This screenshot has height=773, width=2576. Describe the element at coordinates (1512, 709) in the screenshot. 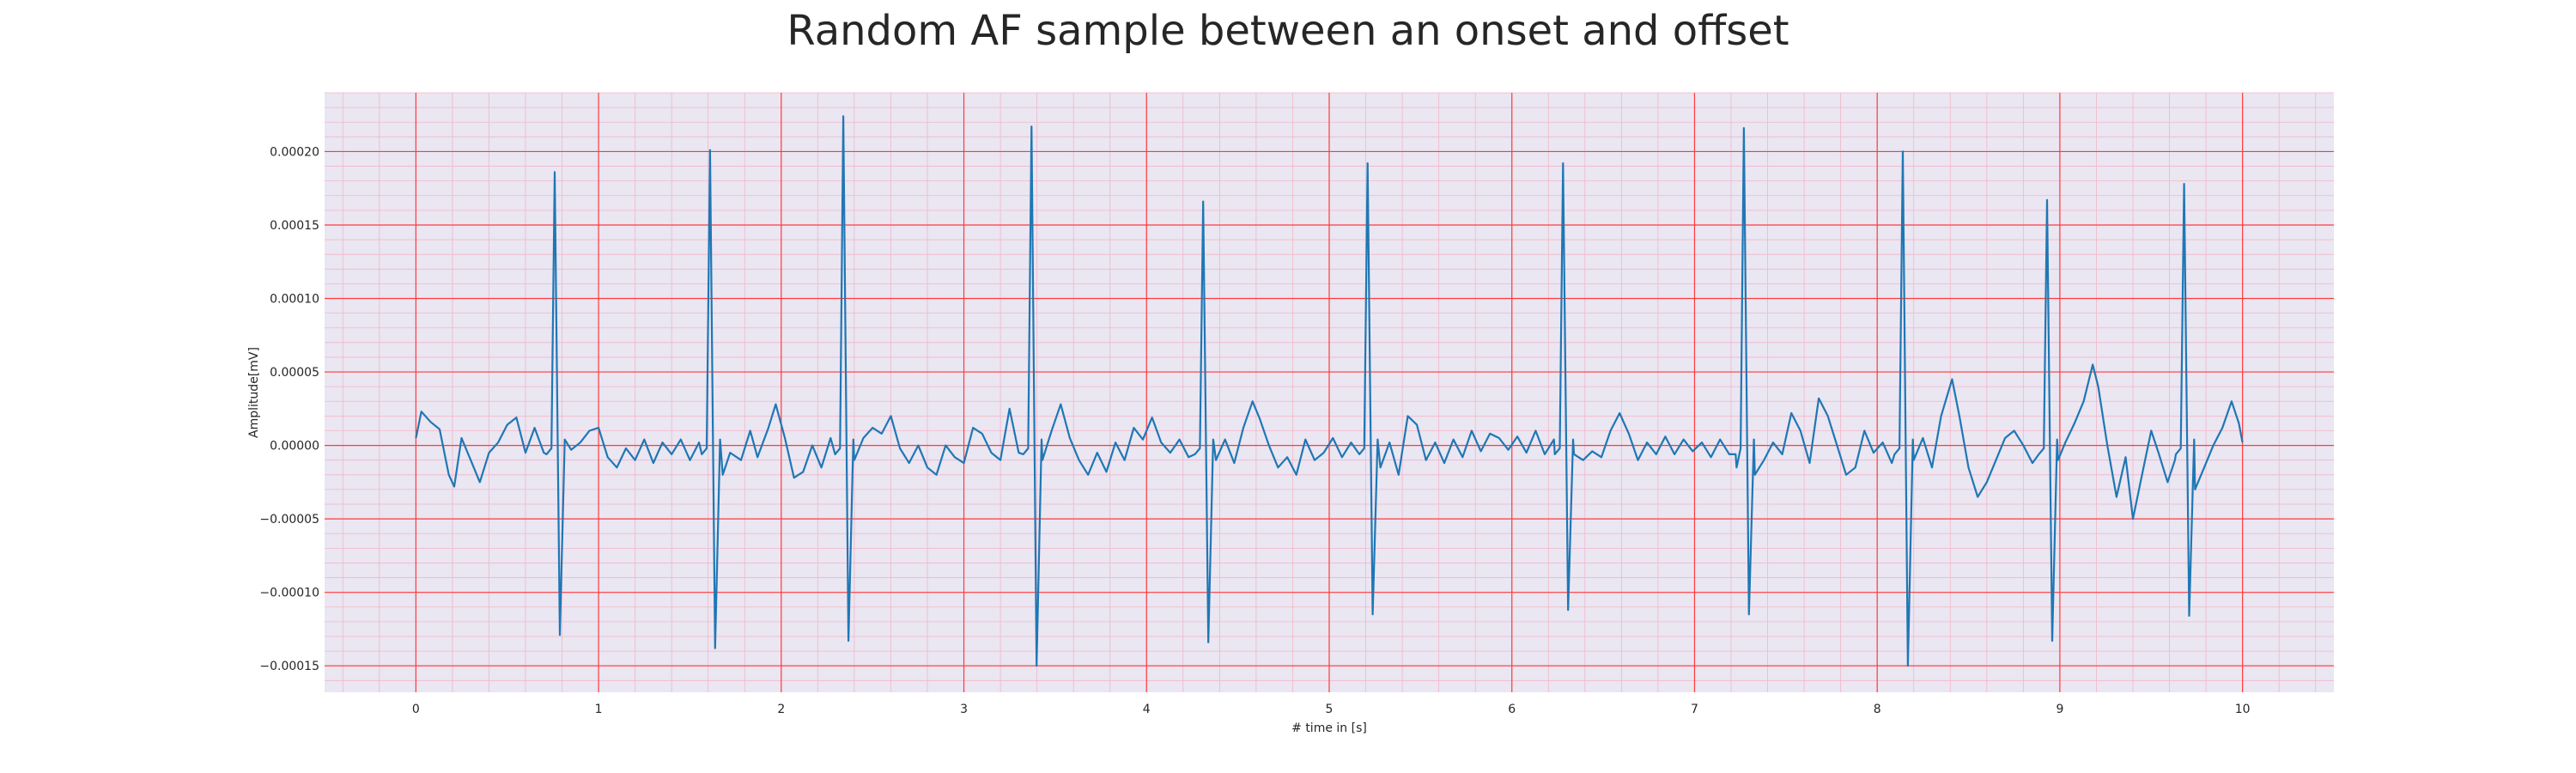

I see `x-tick-label: 6` at that location.